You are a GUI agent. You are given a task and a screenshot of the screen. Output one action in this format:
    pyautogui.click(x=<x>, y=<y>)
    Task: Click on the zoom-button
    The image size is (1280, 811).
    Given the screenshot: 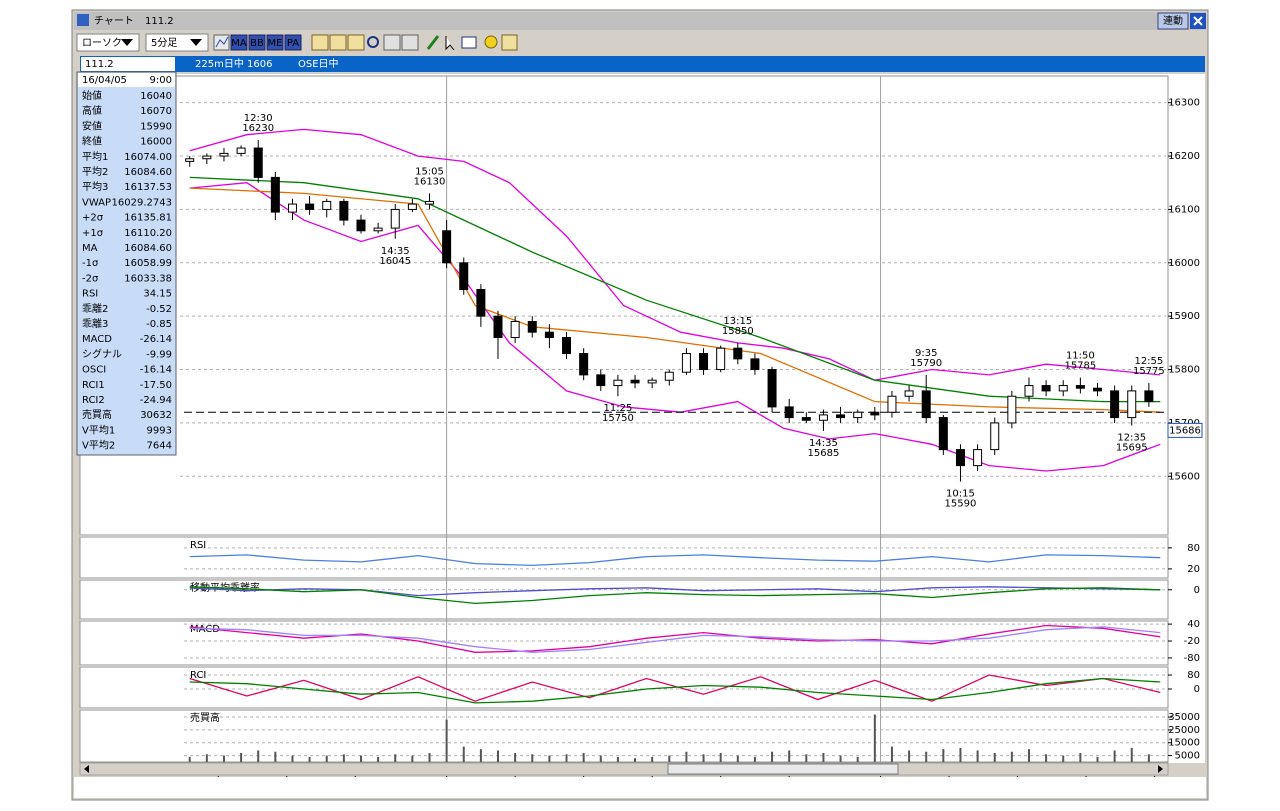 What is the action you would take?
    pyautogui.click(x=373, y=42)
    